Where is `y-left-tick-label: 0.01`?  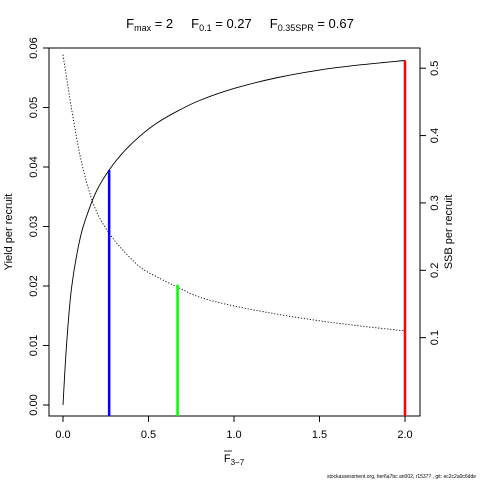 y-left-tick-label: 0.01 is located at coordinates (34, 345).